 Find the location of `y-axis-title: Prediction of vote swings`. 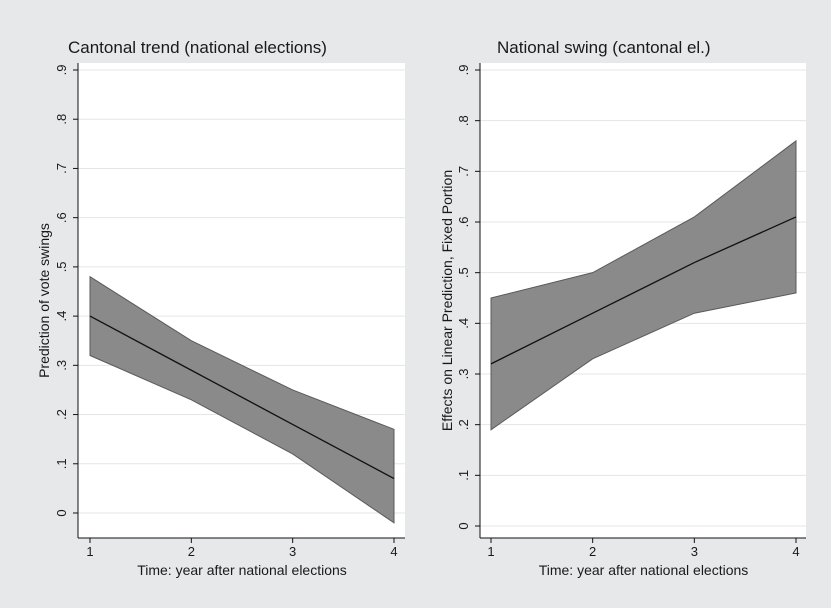

y-axis-title: Prediction of vote swings is located at coordinates (44, 300).